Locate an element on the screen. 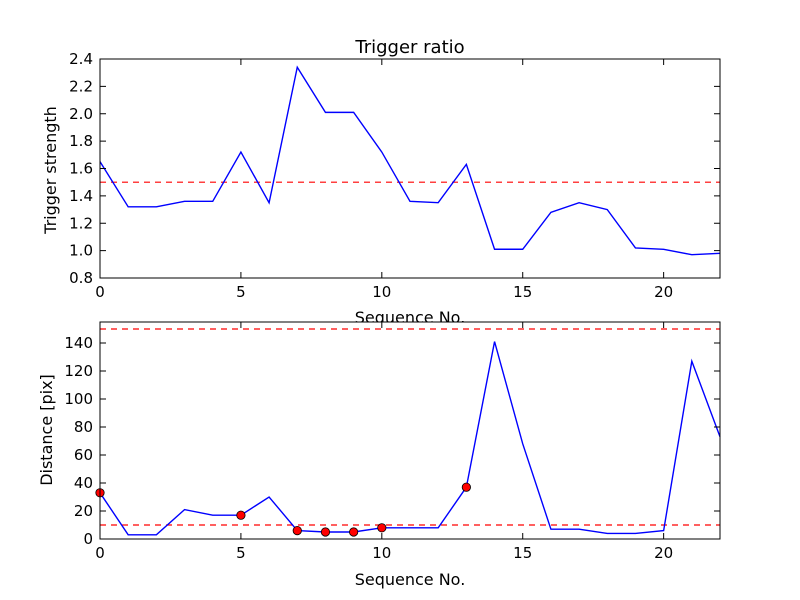  y-tick-label: 100 is located at coordinates (78, 399).